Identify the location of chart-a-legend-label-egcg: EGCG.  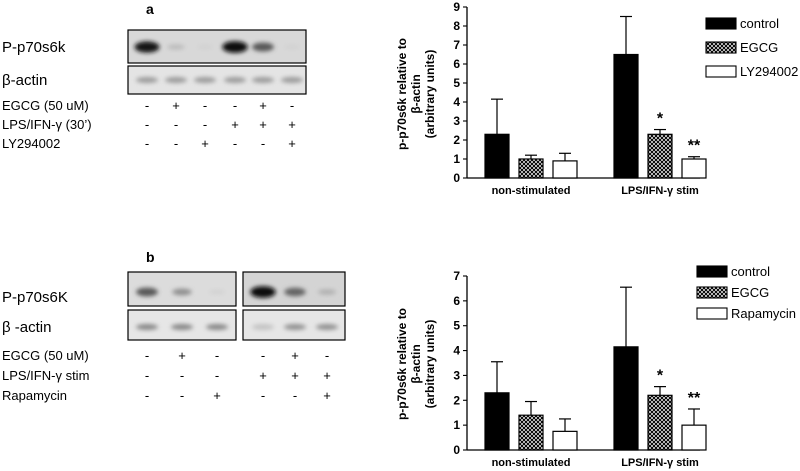
(759, 47).